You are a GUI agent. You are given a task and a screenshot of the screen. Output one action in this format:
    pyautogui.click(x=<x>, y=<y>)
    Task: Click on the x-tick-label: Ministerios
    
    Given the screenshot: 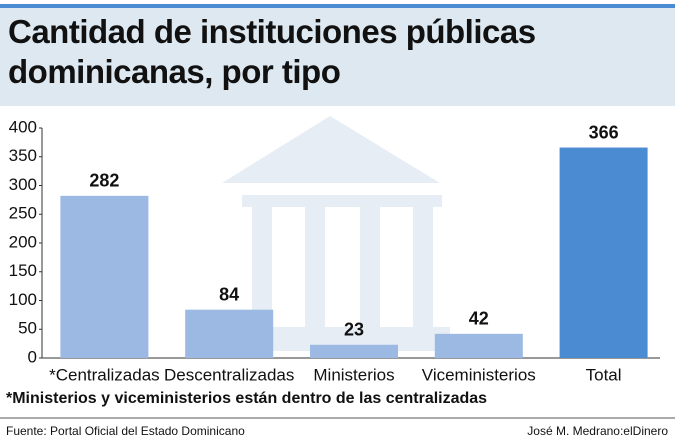 What is the action you would take?
    pyautogui.click(x=353, y=374)
    